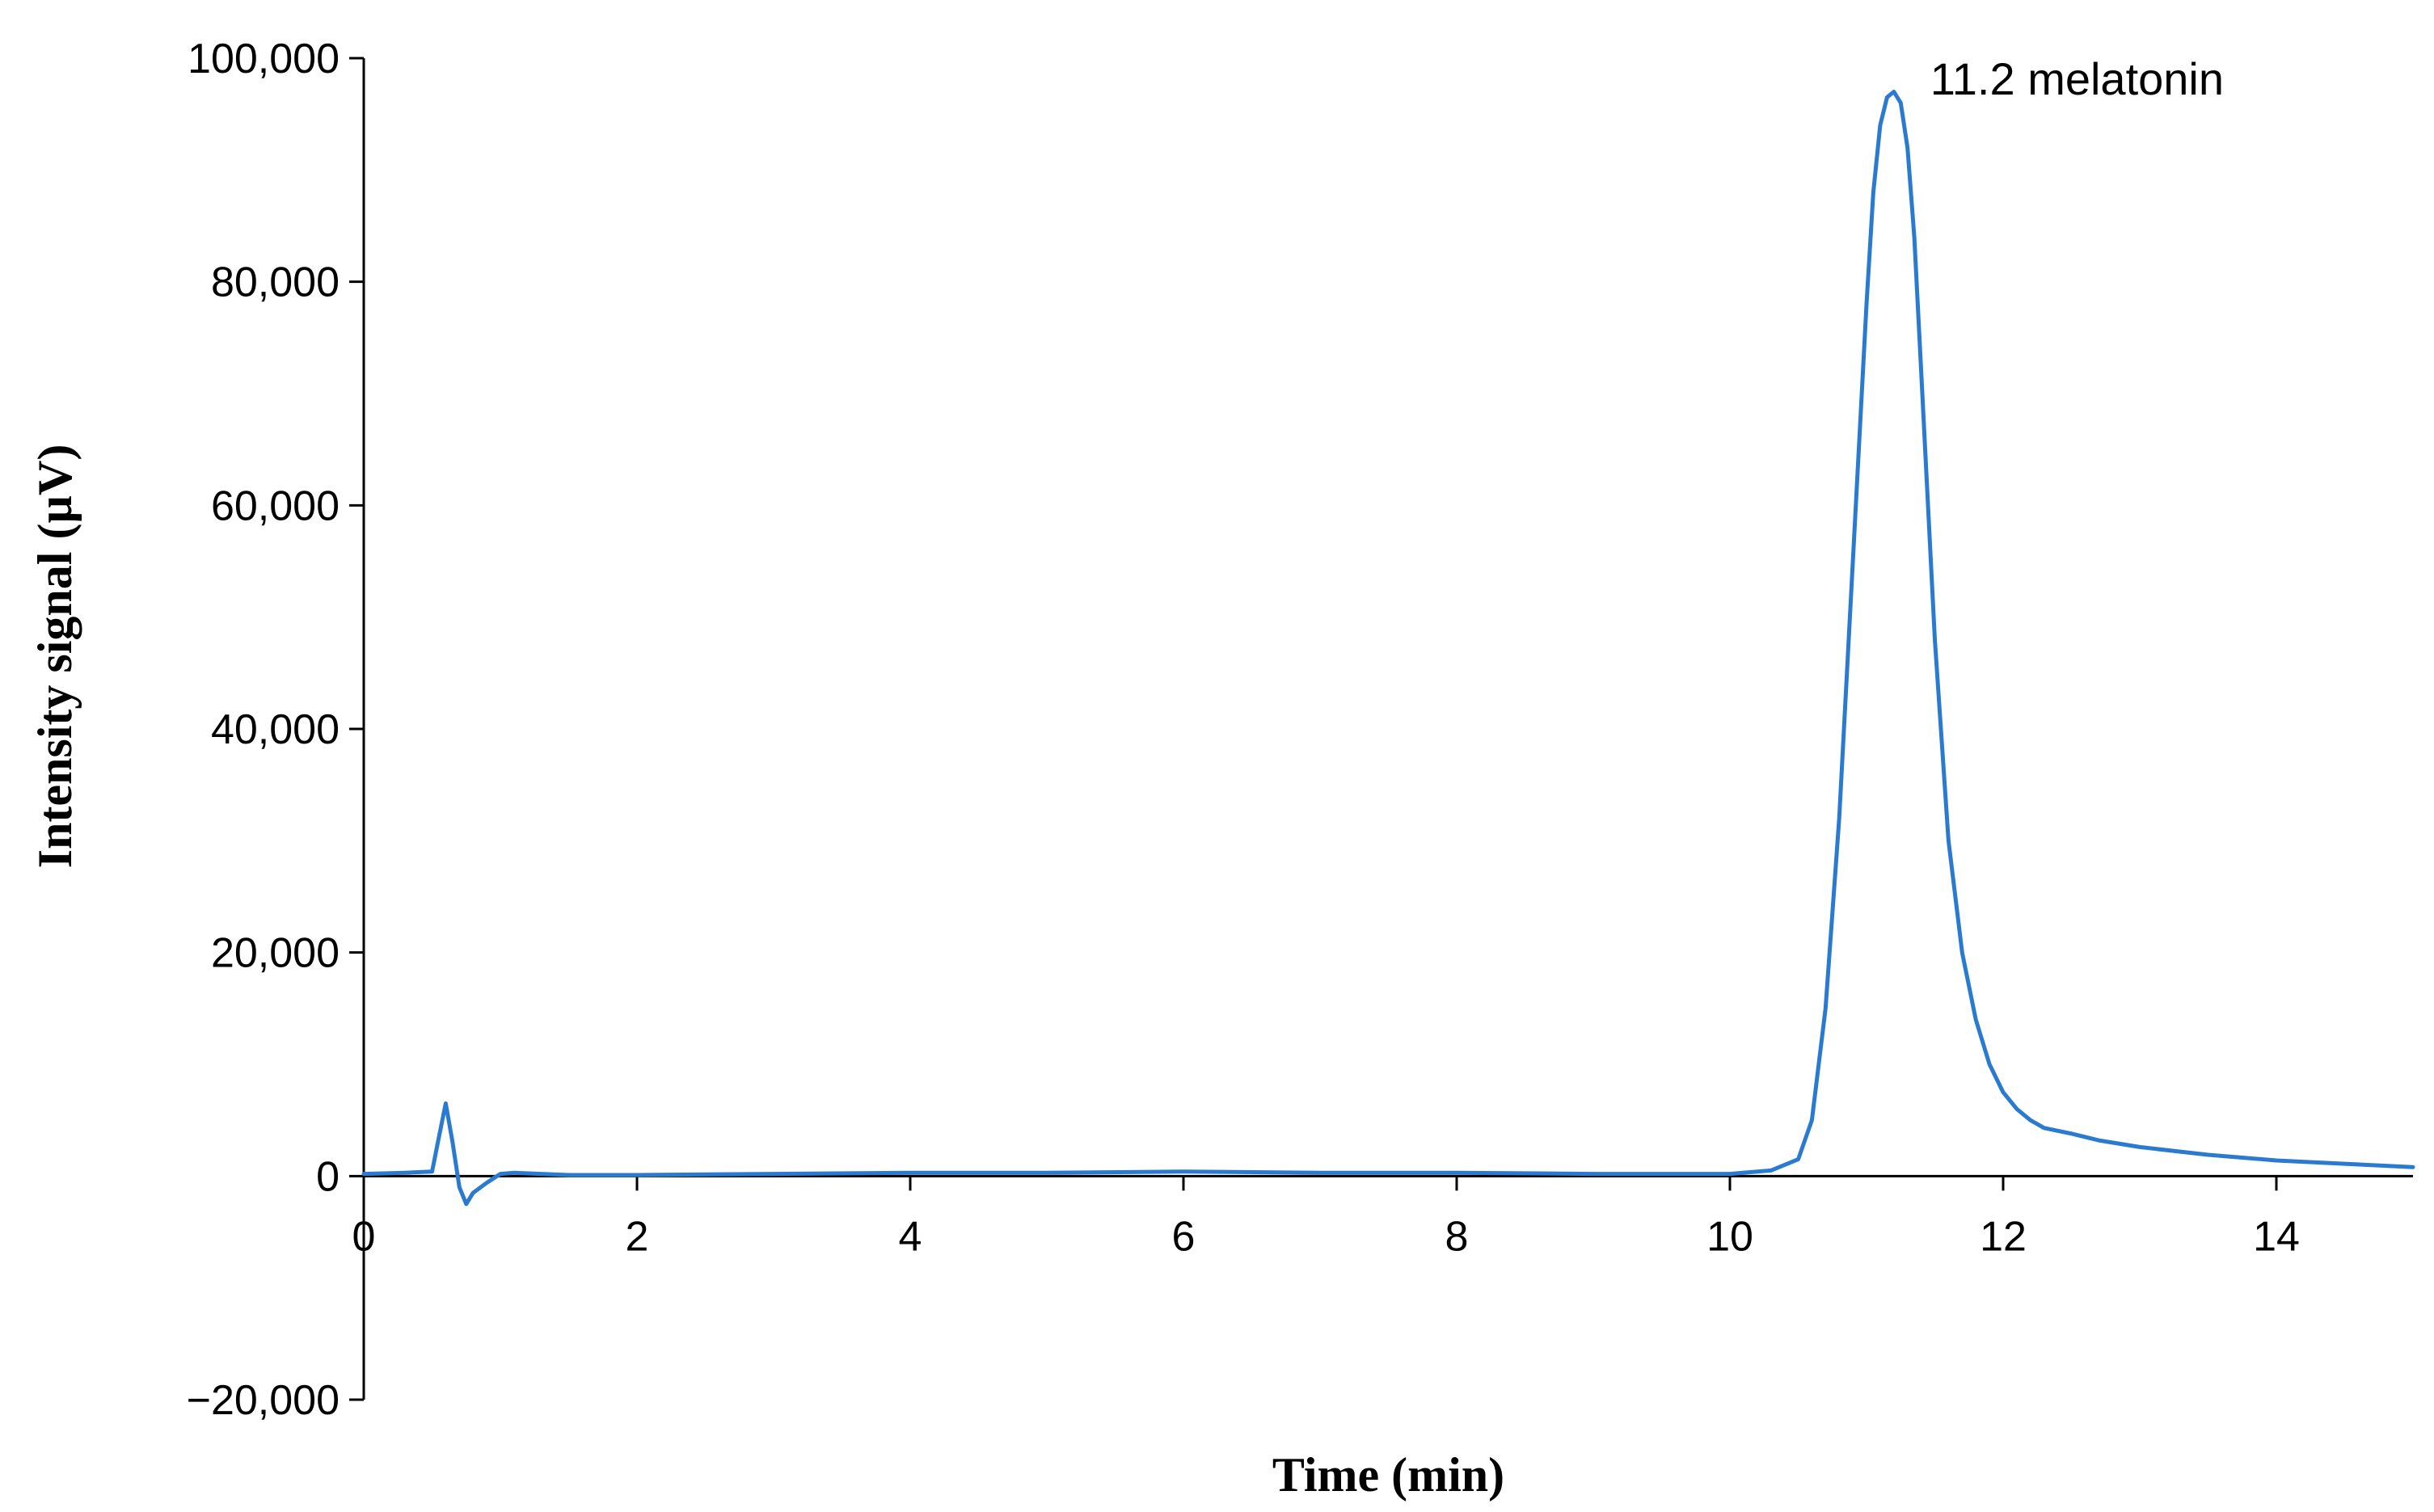 The image size is (2434, 1512). What do you see at coordinates (1457, 1236) in the screenshot?
I see `x-tick-label: 8` at bounding box center [1457, 1236].